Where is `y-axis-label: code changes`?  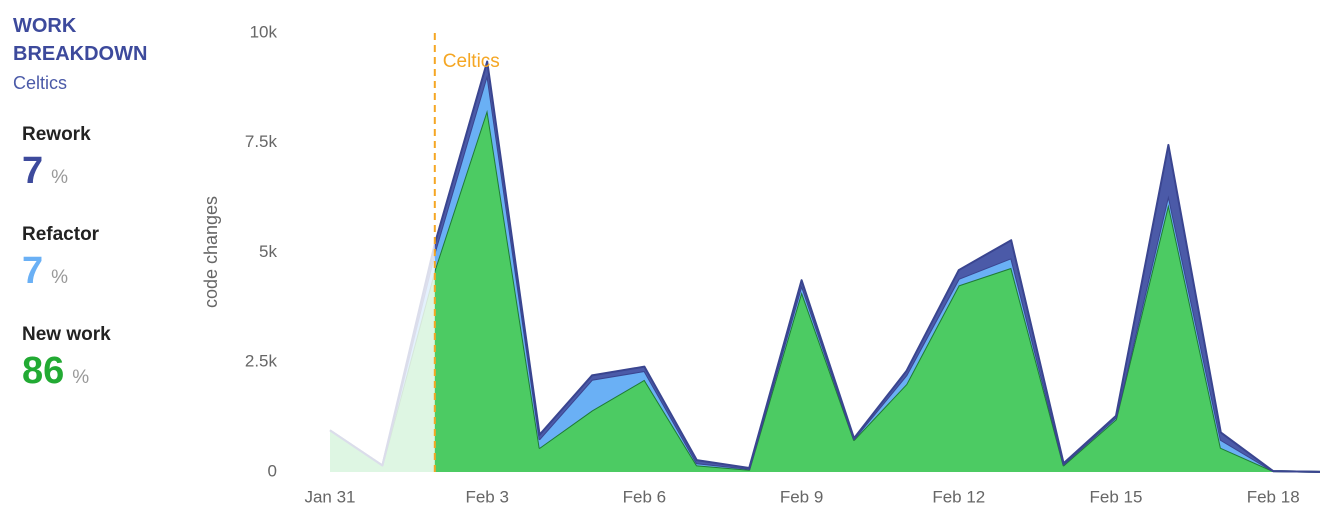 y-axis-label: code changes is located at coordinates (211, 252).